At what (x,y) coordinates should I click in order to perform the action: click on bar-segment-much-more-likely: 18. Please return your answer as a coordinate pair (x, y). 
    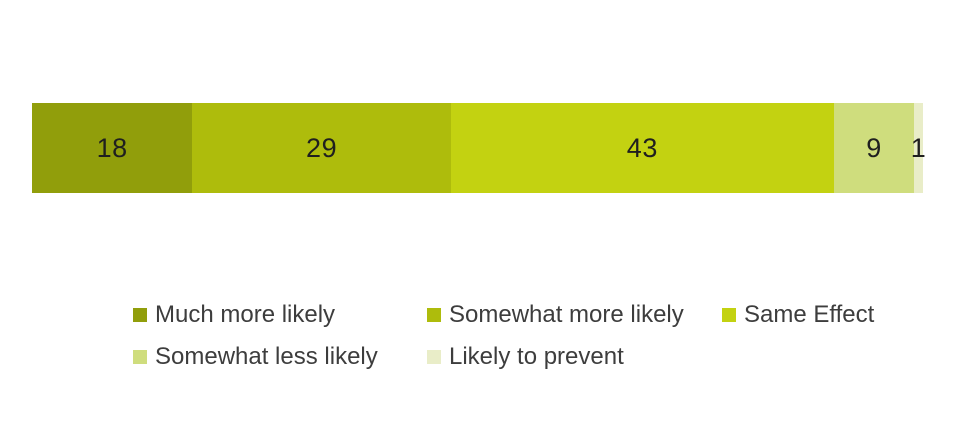
    Looking at the image, I should click on (112, 148).